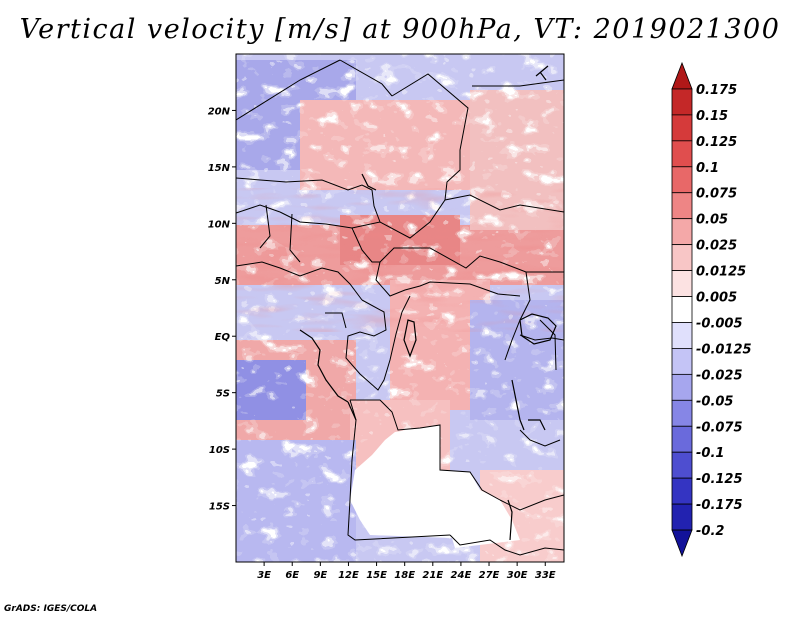 Image resolution: width=800 pixels, height=618 pixels. What do you see at coordinates (348, 575) in the screenshot?
I see `lon-tick-label: 12E` at bounding box center [348, 575].